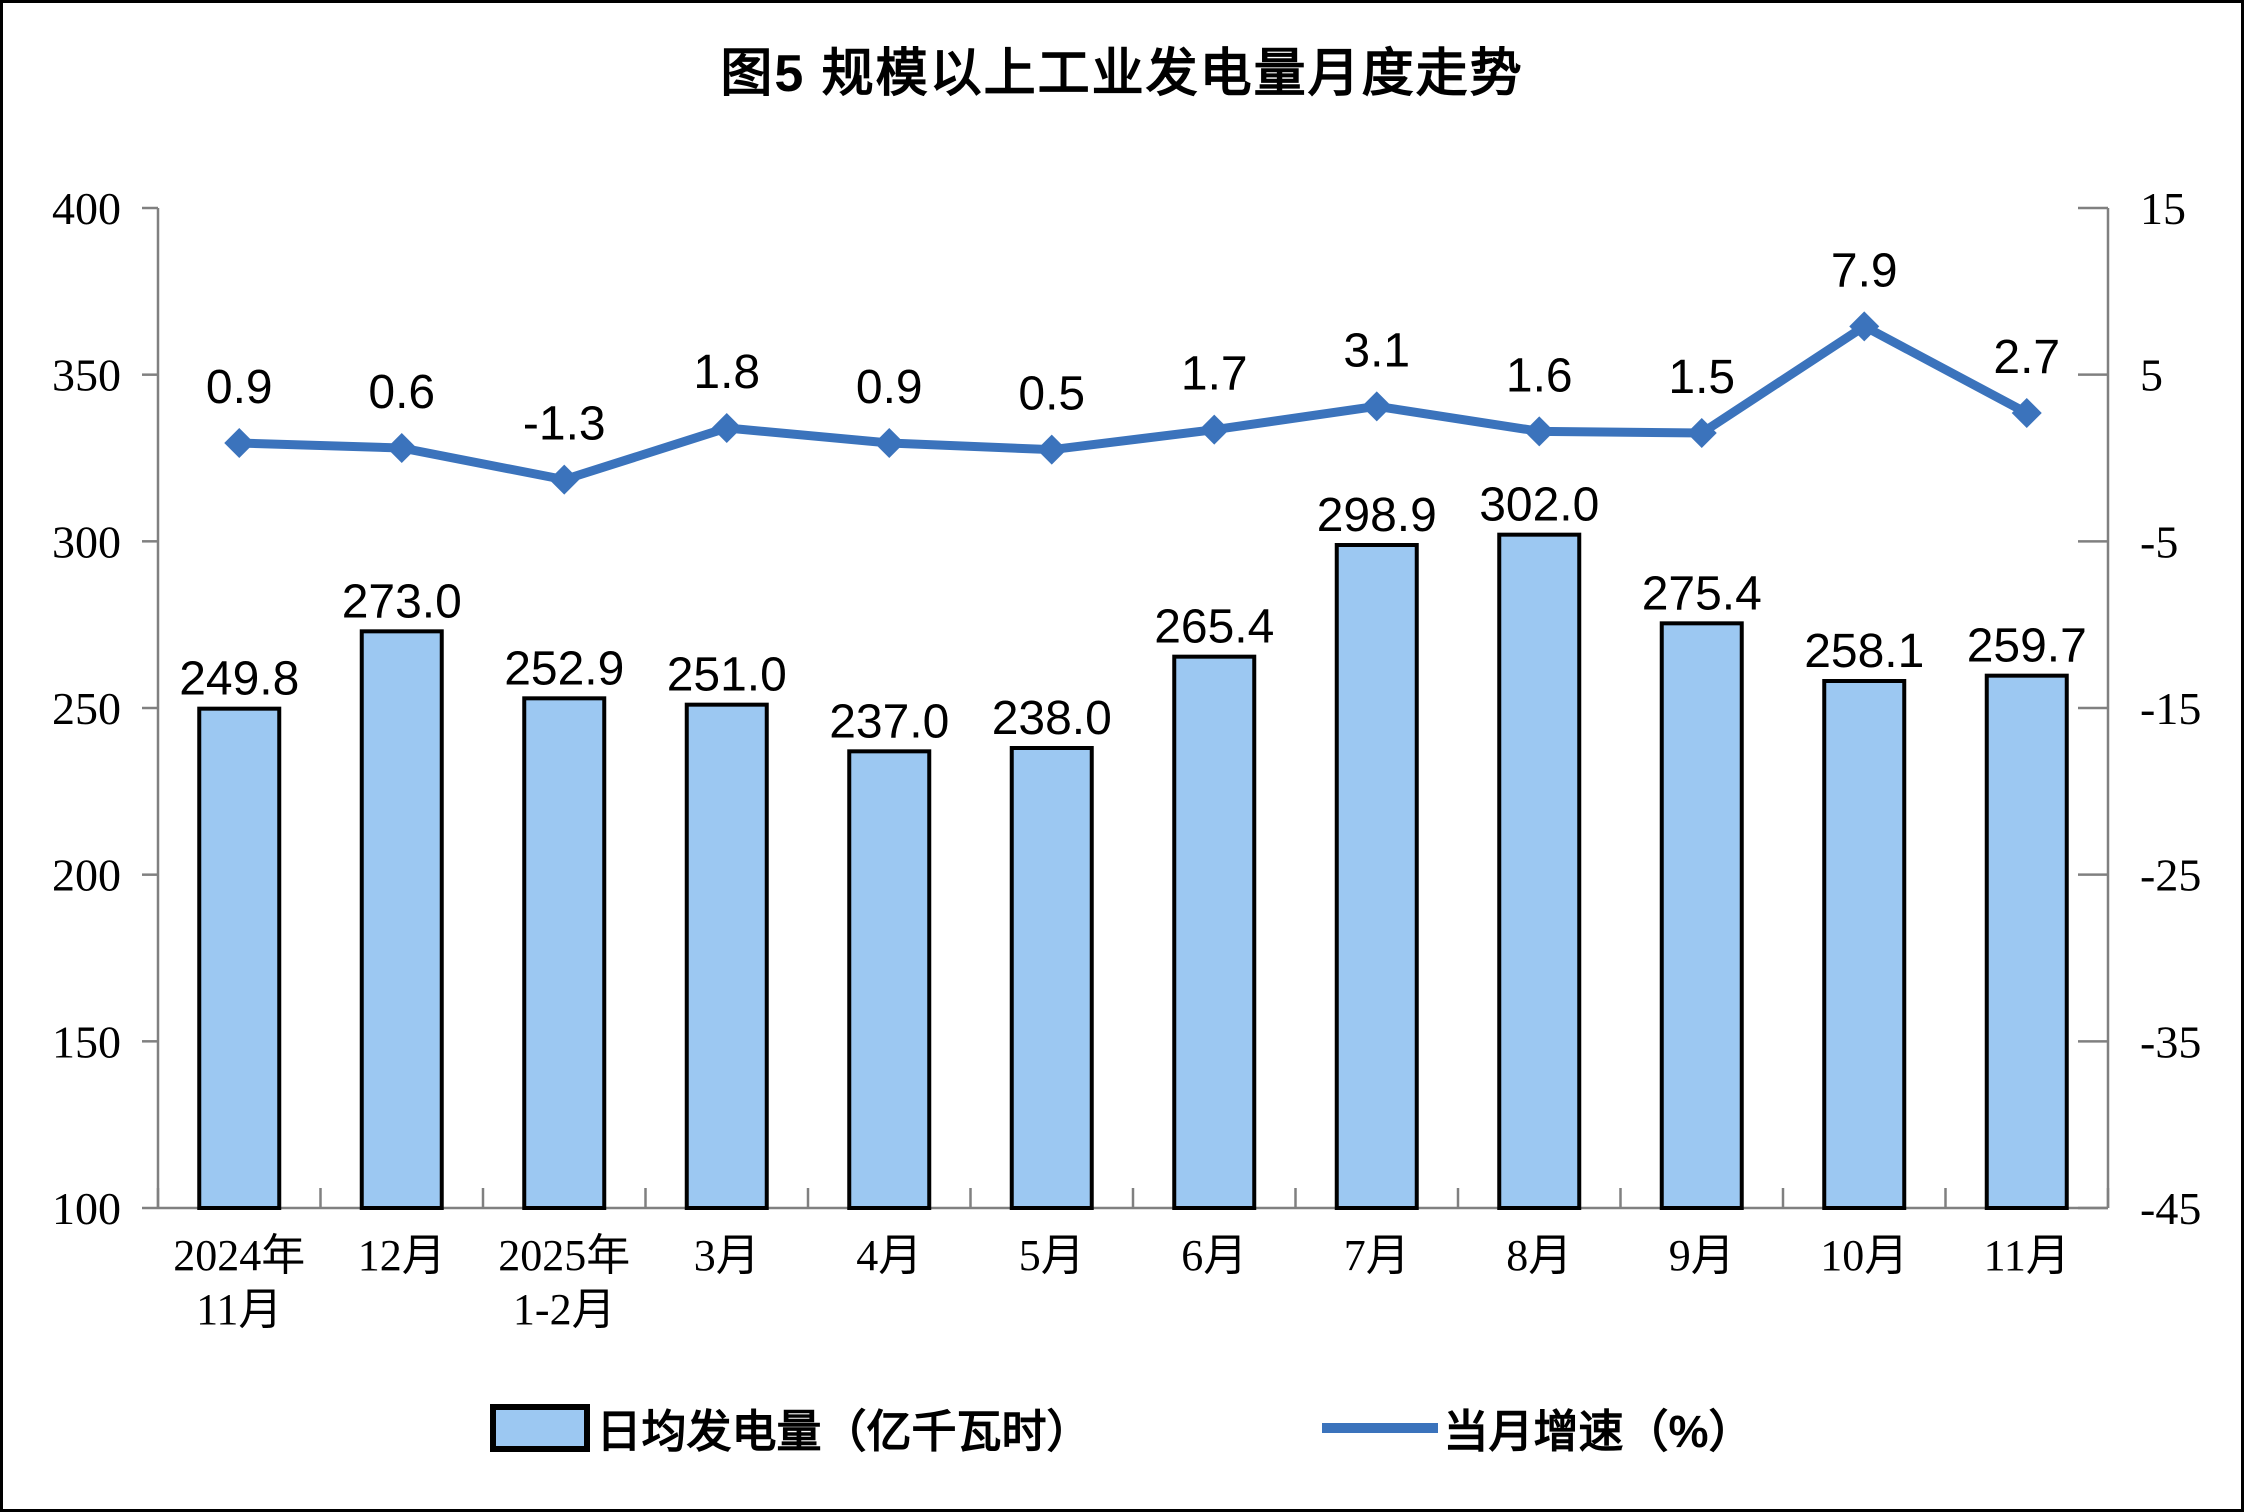 The image size is (2244, 1512). I want to click on legend-item-bar: 日均发电量（亿千瓦时）, so click(791, 1427).